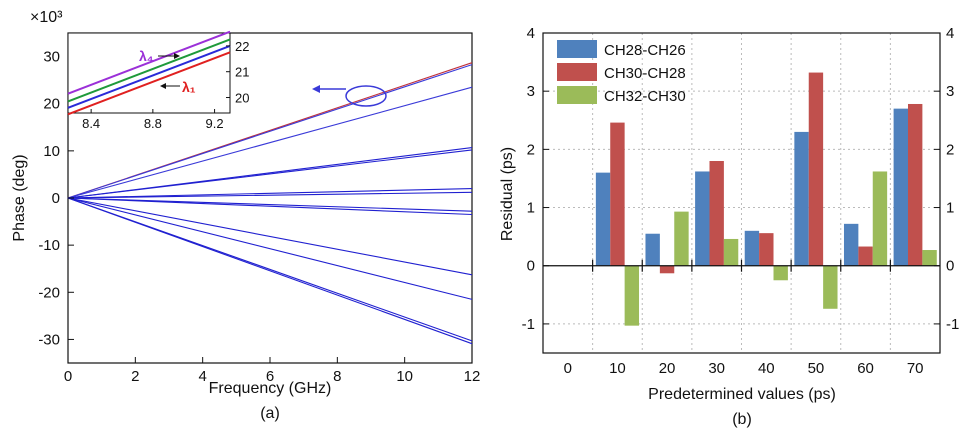  I want to click on y-tick-label-b-4: 3, so click(531, 91).